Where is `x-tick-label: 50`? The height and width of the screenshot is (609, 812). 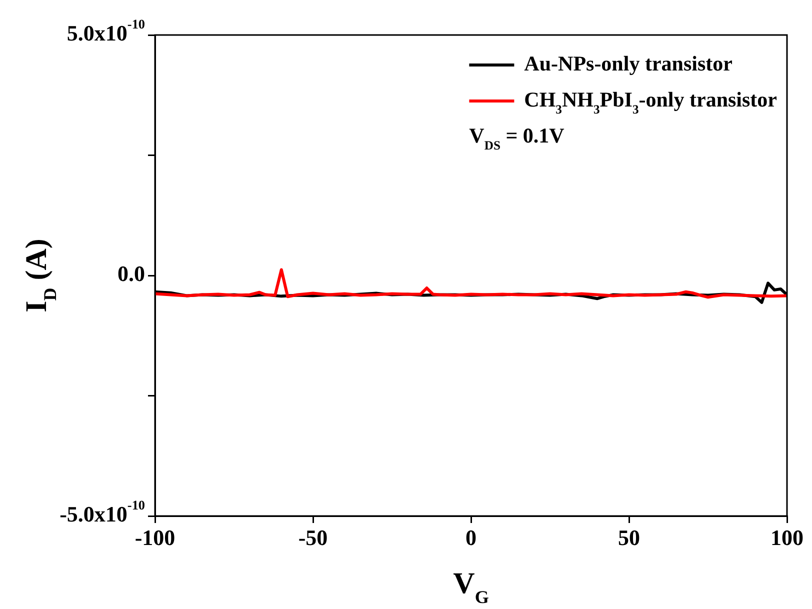 x-tick-label: 50 is located at coordinates (629, 537).